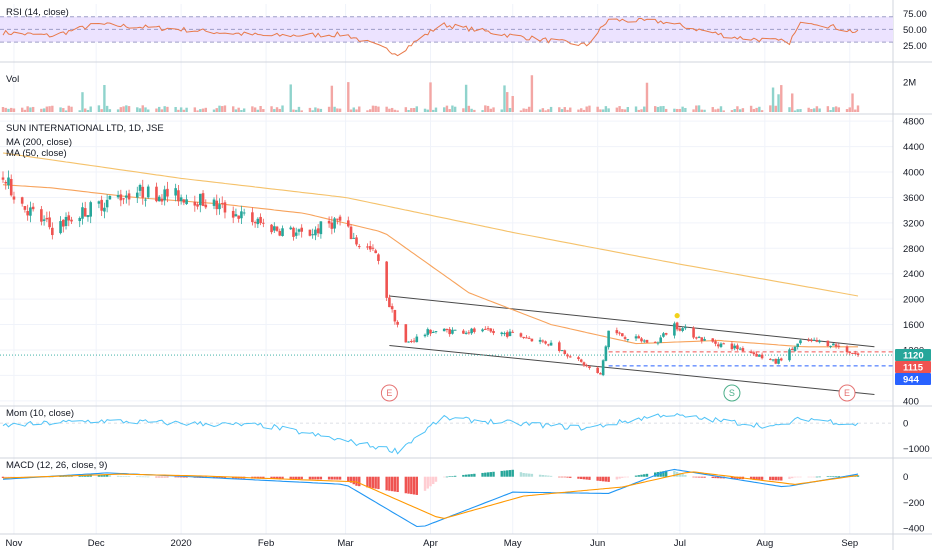 This screenshot has height=550, width=932. I want to click on ma50-label: MA (50, close), so click(36, 153).